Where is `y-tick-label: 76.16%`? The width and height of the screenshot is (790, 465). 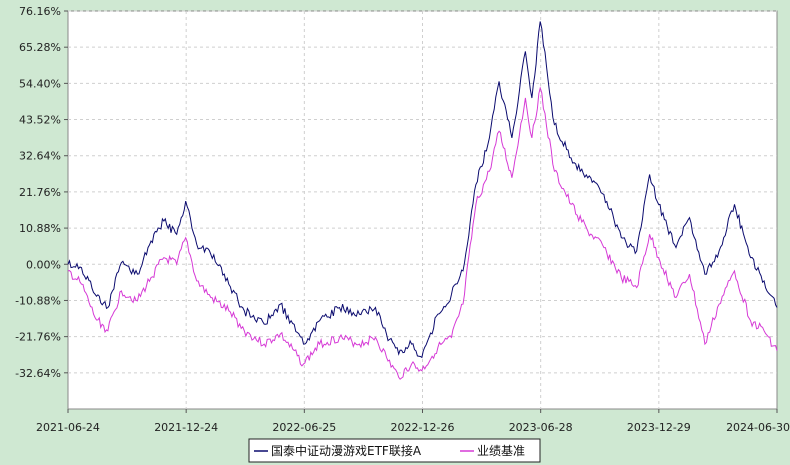
y-tick-label: 76.16% is located at coordinates (40, 11).